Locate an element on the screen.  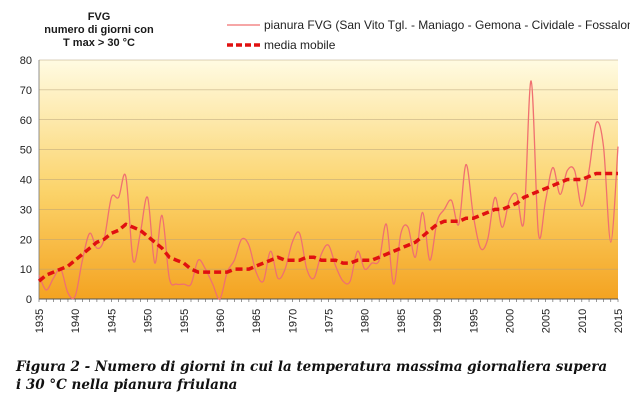
chart-title-line: FVG is located at coordinates (99, 17).